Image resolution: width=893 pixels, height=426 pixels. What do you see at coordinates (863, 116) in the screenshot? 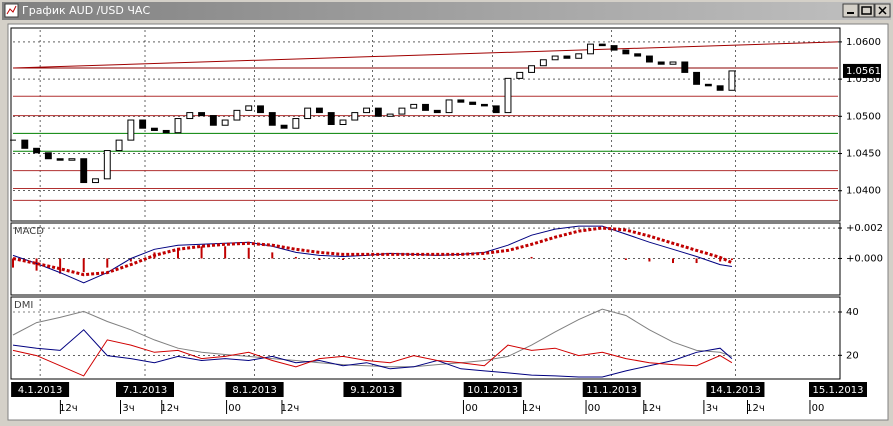
I see `y-tick-label: 1.0500` at bounding box center [863, 116].